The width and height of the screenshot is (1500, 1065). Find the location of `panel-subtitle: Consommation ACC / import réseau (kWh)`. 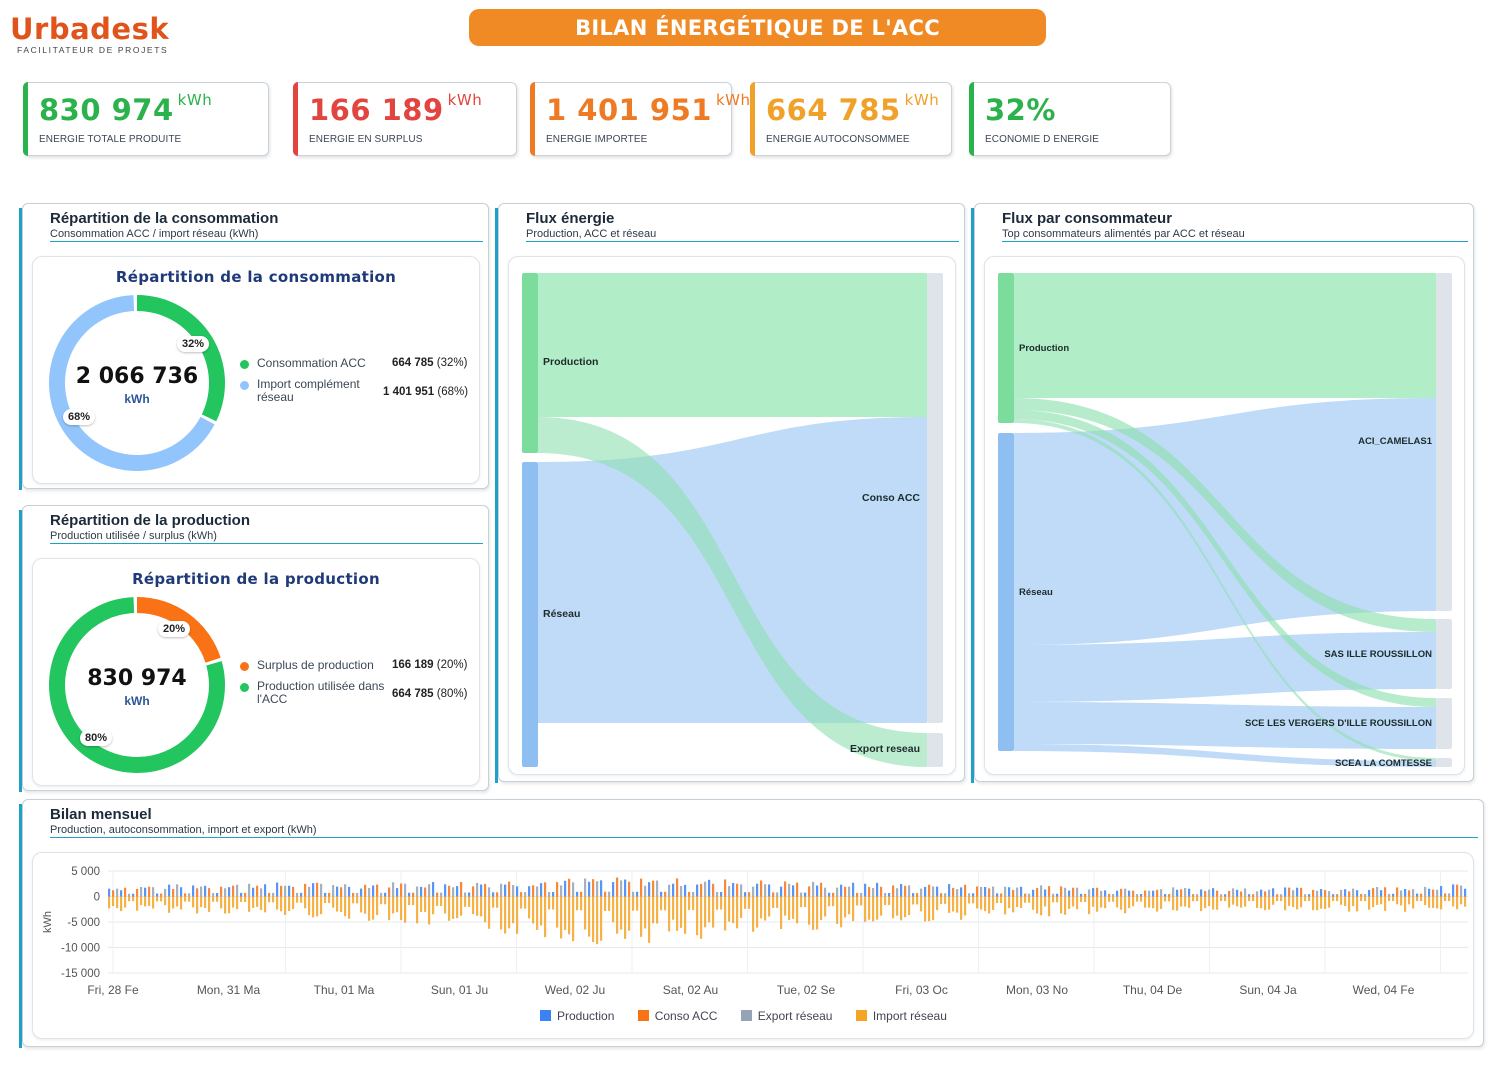

panel-subtitle: Consommation ACC / import réseau (kWh) is located at coordinates (154, 234).